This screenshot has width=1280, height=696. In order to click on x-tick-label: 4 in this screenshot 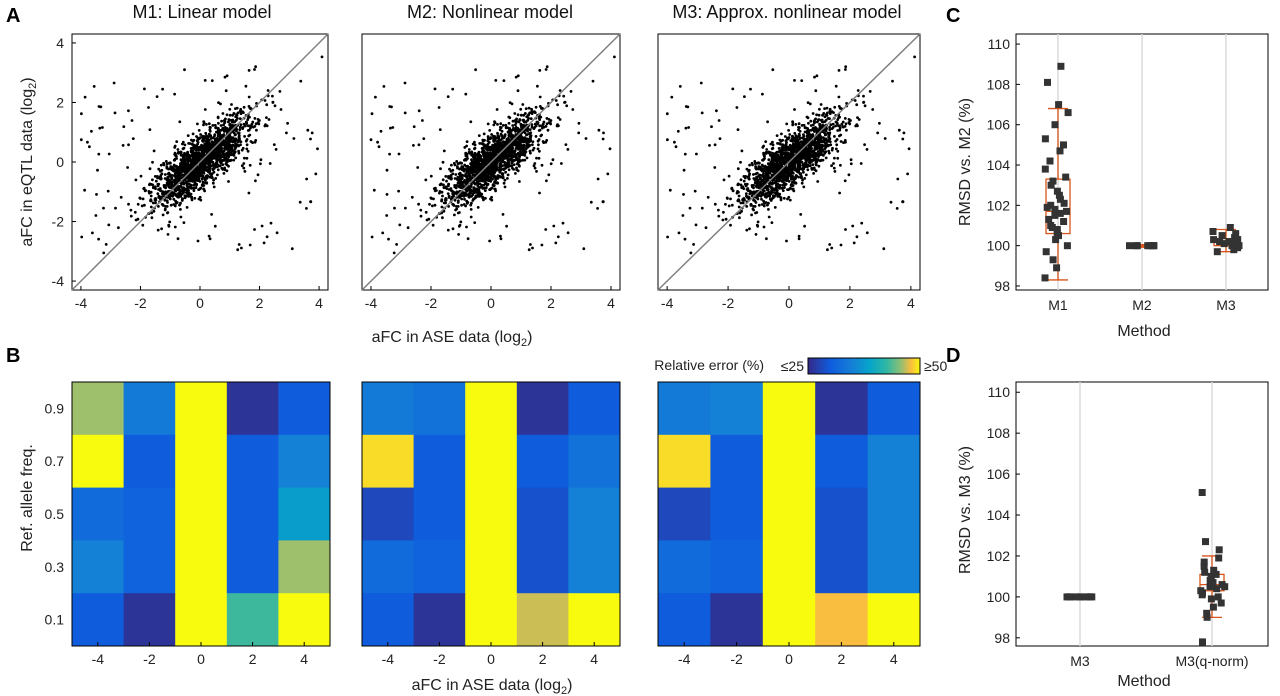, I will do `click(319, 303)`.